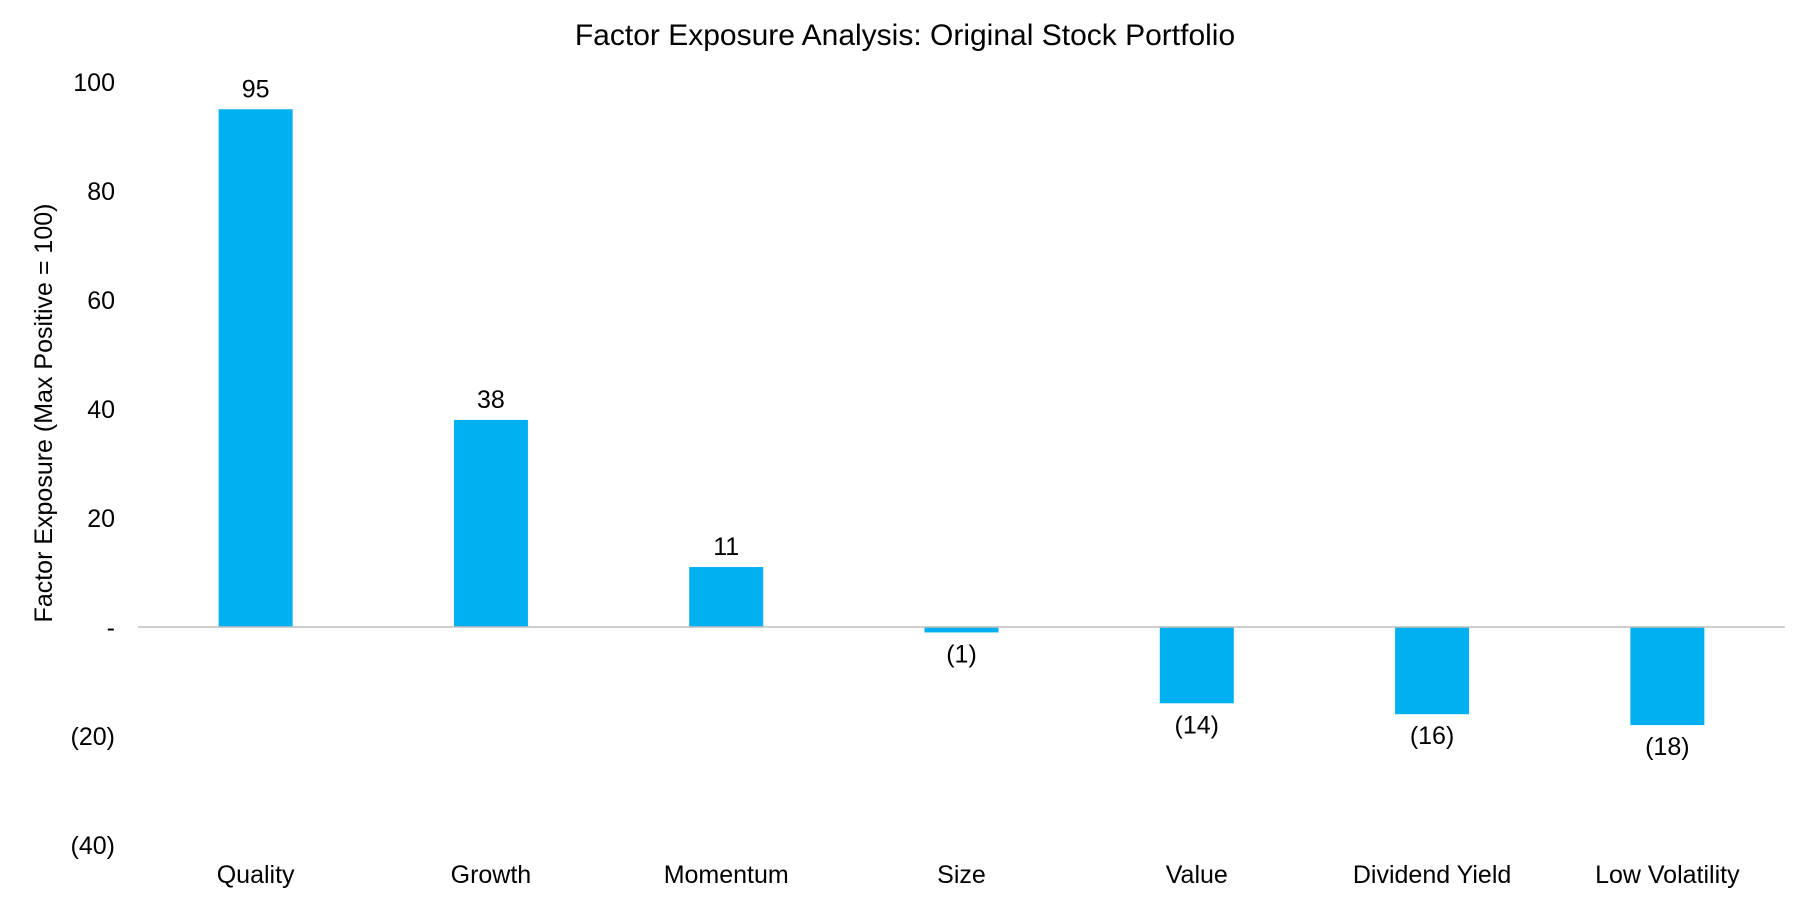  Describe the element at coordinates (1667, 875) in the screenshot. I see `x-category-label: Low Volatility` at that location.